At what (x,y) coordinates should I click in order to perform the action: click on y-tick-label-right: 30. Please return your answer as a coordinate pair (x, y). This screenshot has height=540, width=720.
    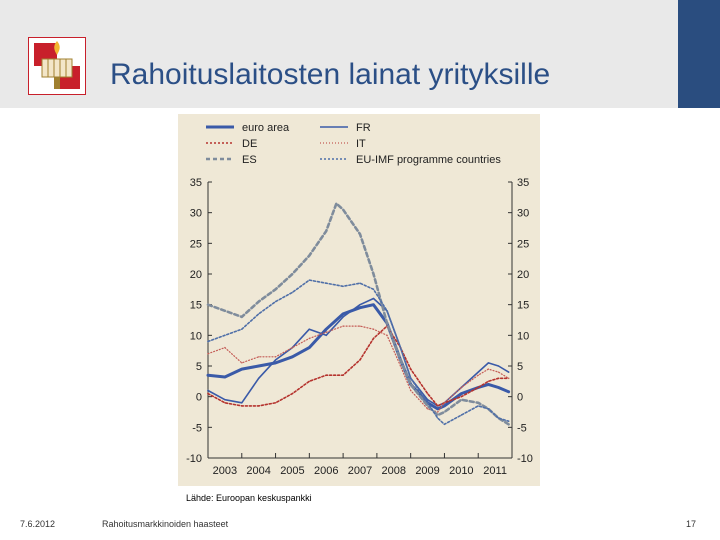
    Looking at the image, I should click on (523, 214).